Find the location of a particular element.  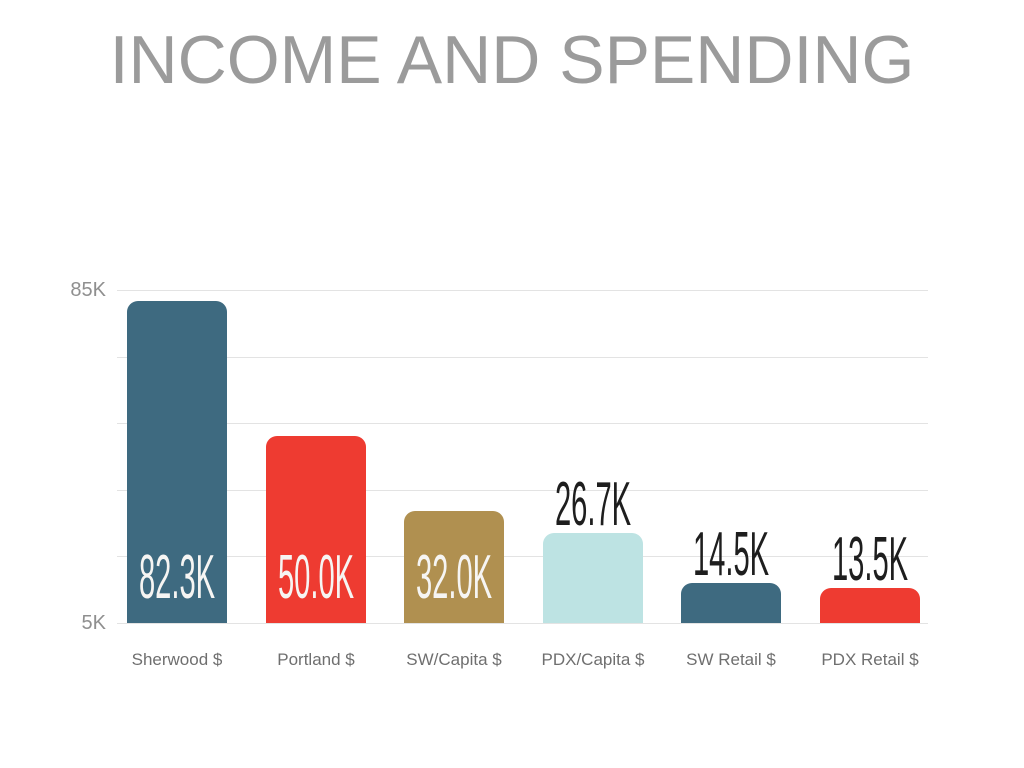

y-axis-tick-max: 85K is located at coordinates (88, 290).